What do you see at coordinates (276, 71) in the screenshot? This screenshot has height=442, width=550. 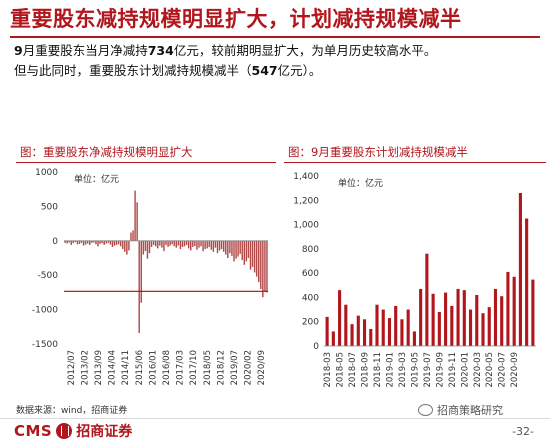 I see `summary-line-2: 但与此同时，重要股东计划减持规模减半（547亿元）。` at bounding box center [276, 71].